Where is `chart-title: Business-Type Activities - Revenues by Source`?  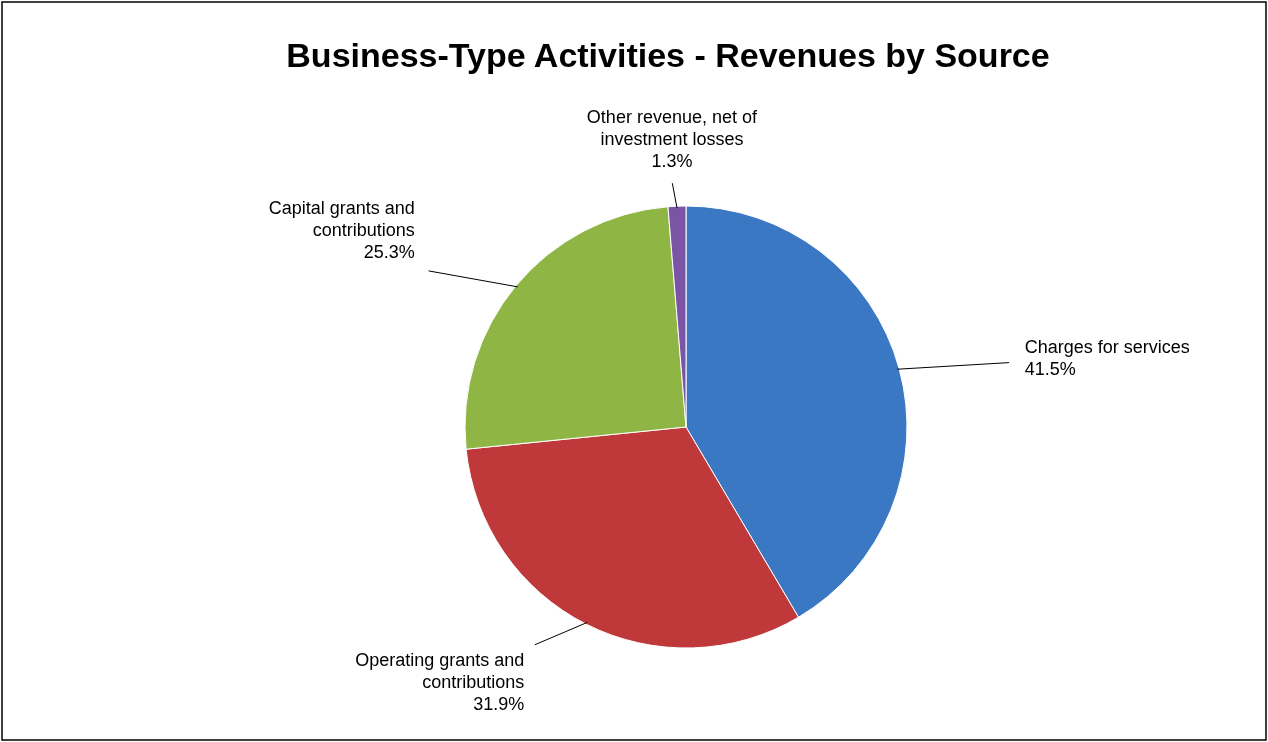
chart-title: Business-Type Activities - Revenues by Source is located at coordinates (668, 55).